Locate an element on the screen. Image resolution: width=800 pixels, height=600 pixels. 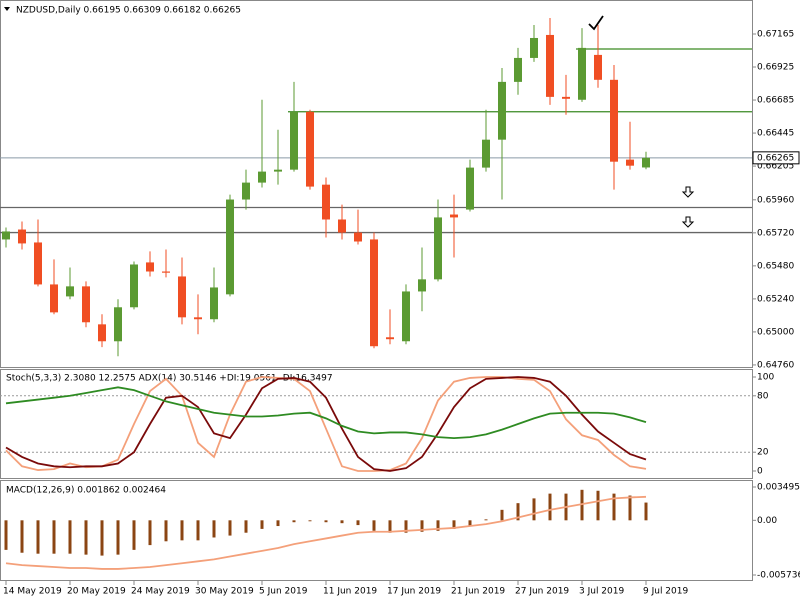
y-tick-label: 0.66445 is located at coordinates (775, 134).